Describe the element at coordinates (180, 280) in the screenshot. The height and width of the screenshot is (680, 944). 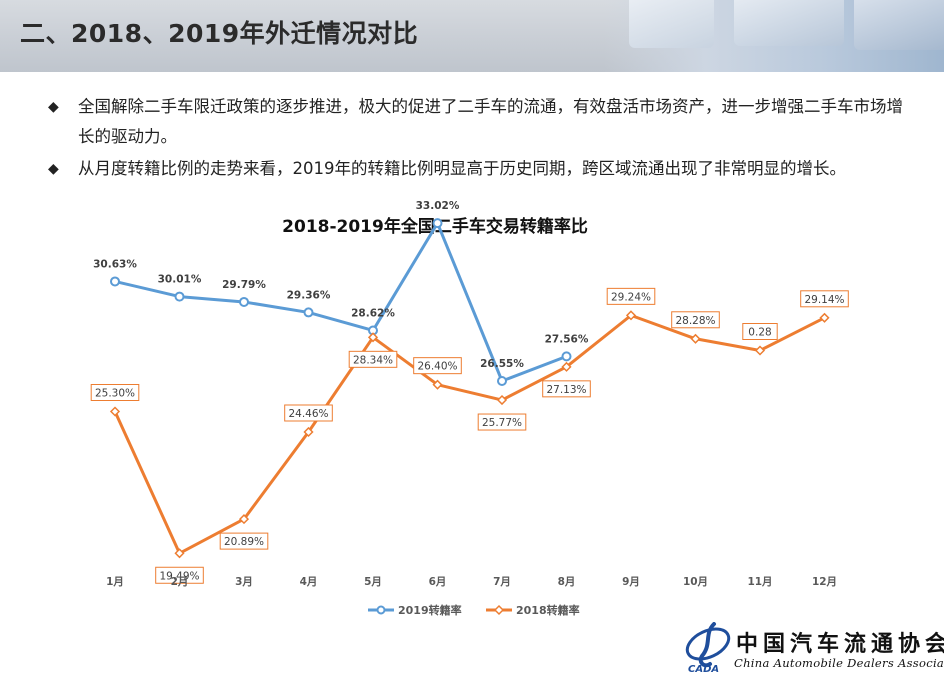
I see `data-label-2019: 30.01%` at that location.